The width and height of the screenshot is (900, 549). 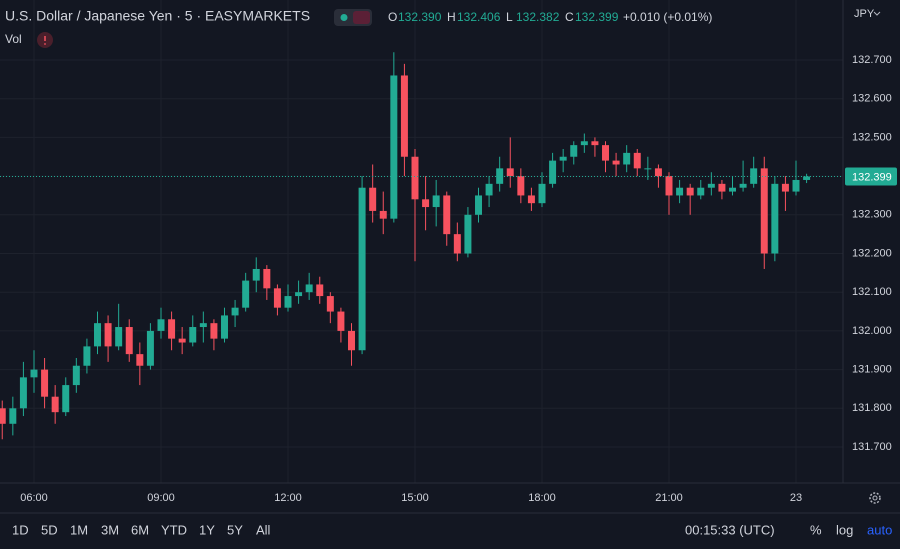 I want to click on settings-center, so click(x=875, y=498).